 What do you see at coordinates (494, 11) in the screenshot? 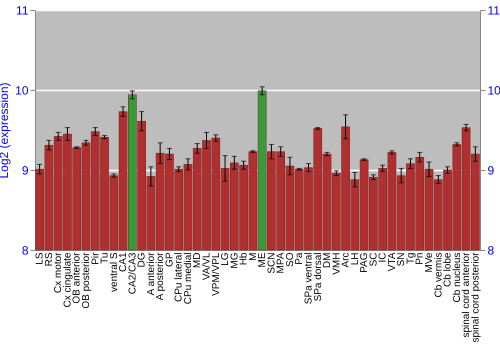
I see `y2-tick-label: 11` at bounding box center [494, 11].